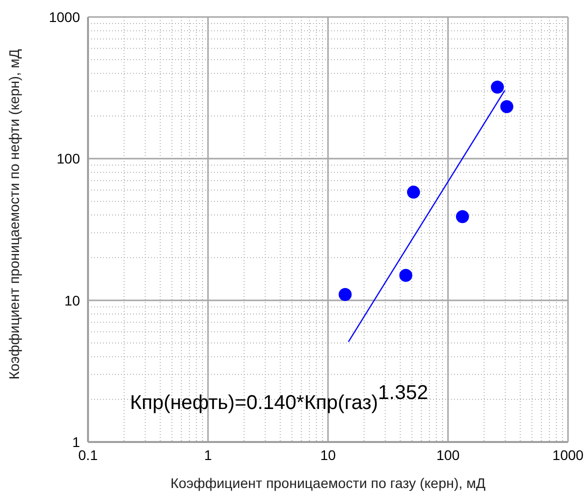  What do you see at coordinates (568, 454) in the screenshot?
I see `x-tick-label: 1000` at bounding box center [568, 454].